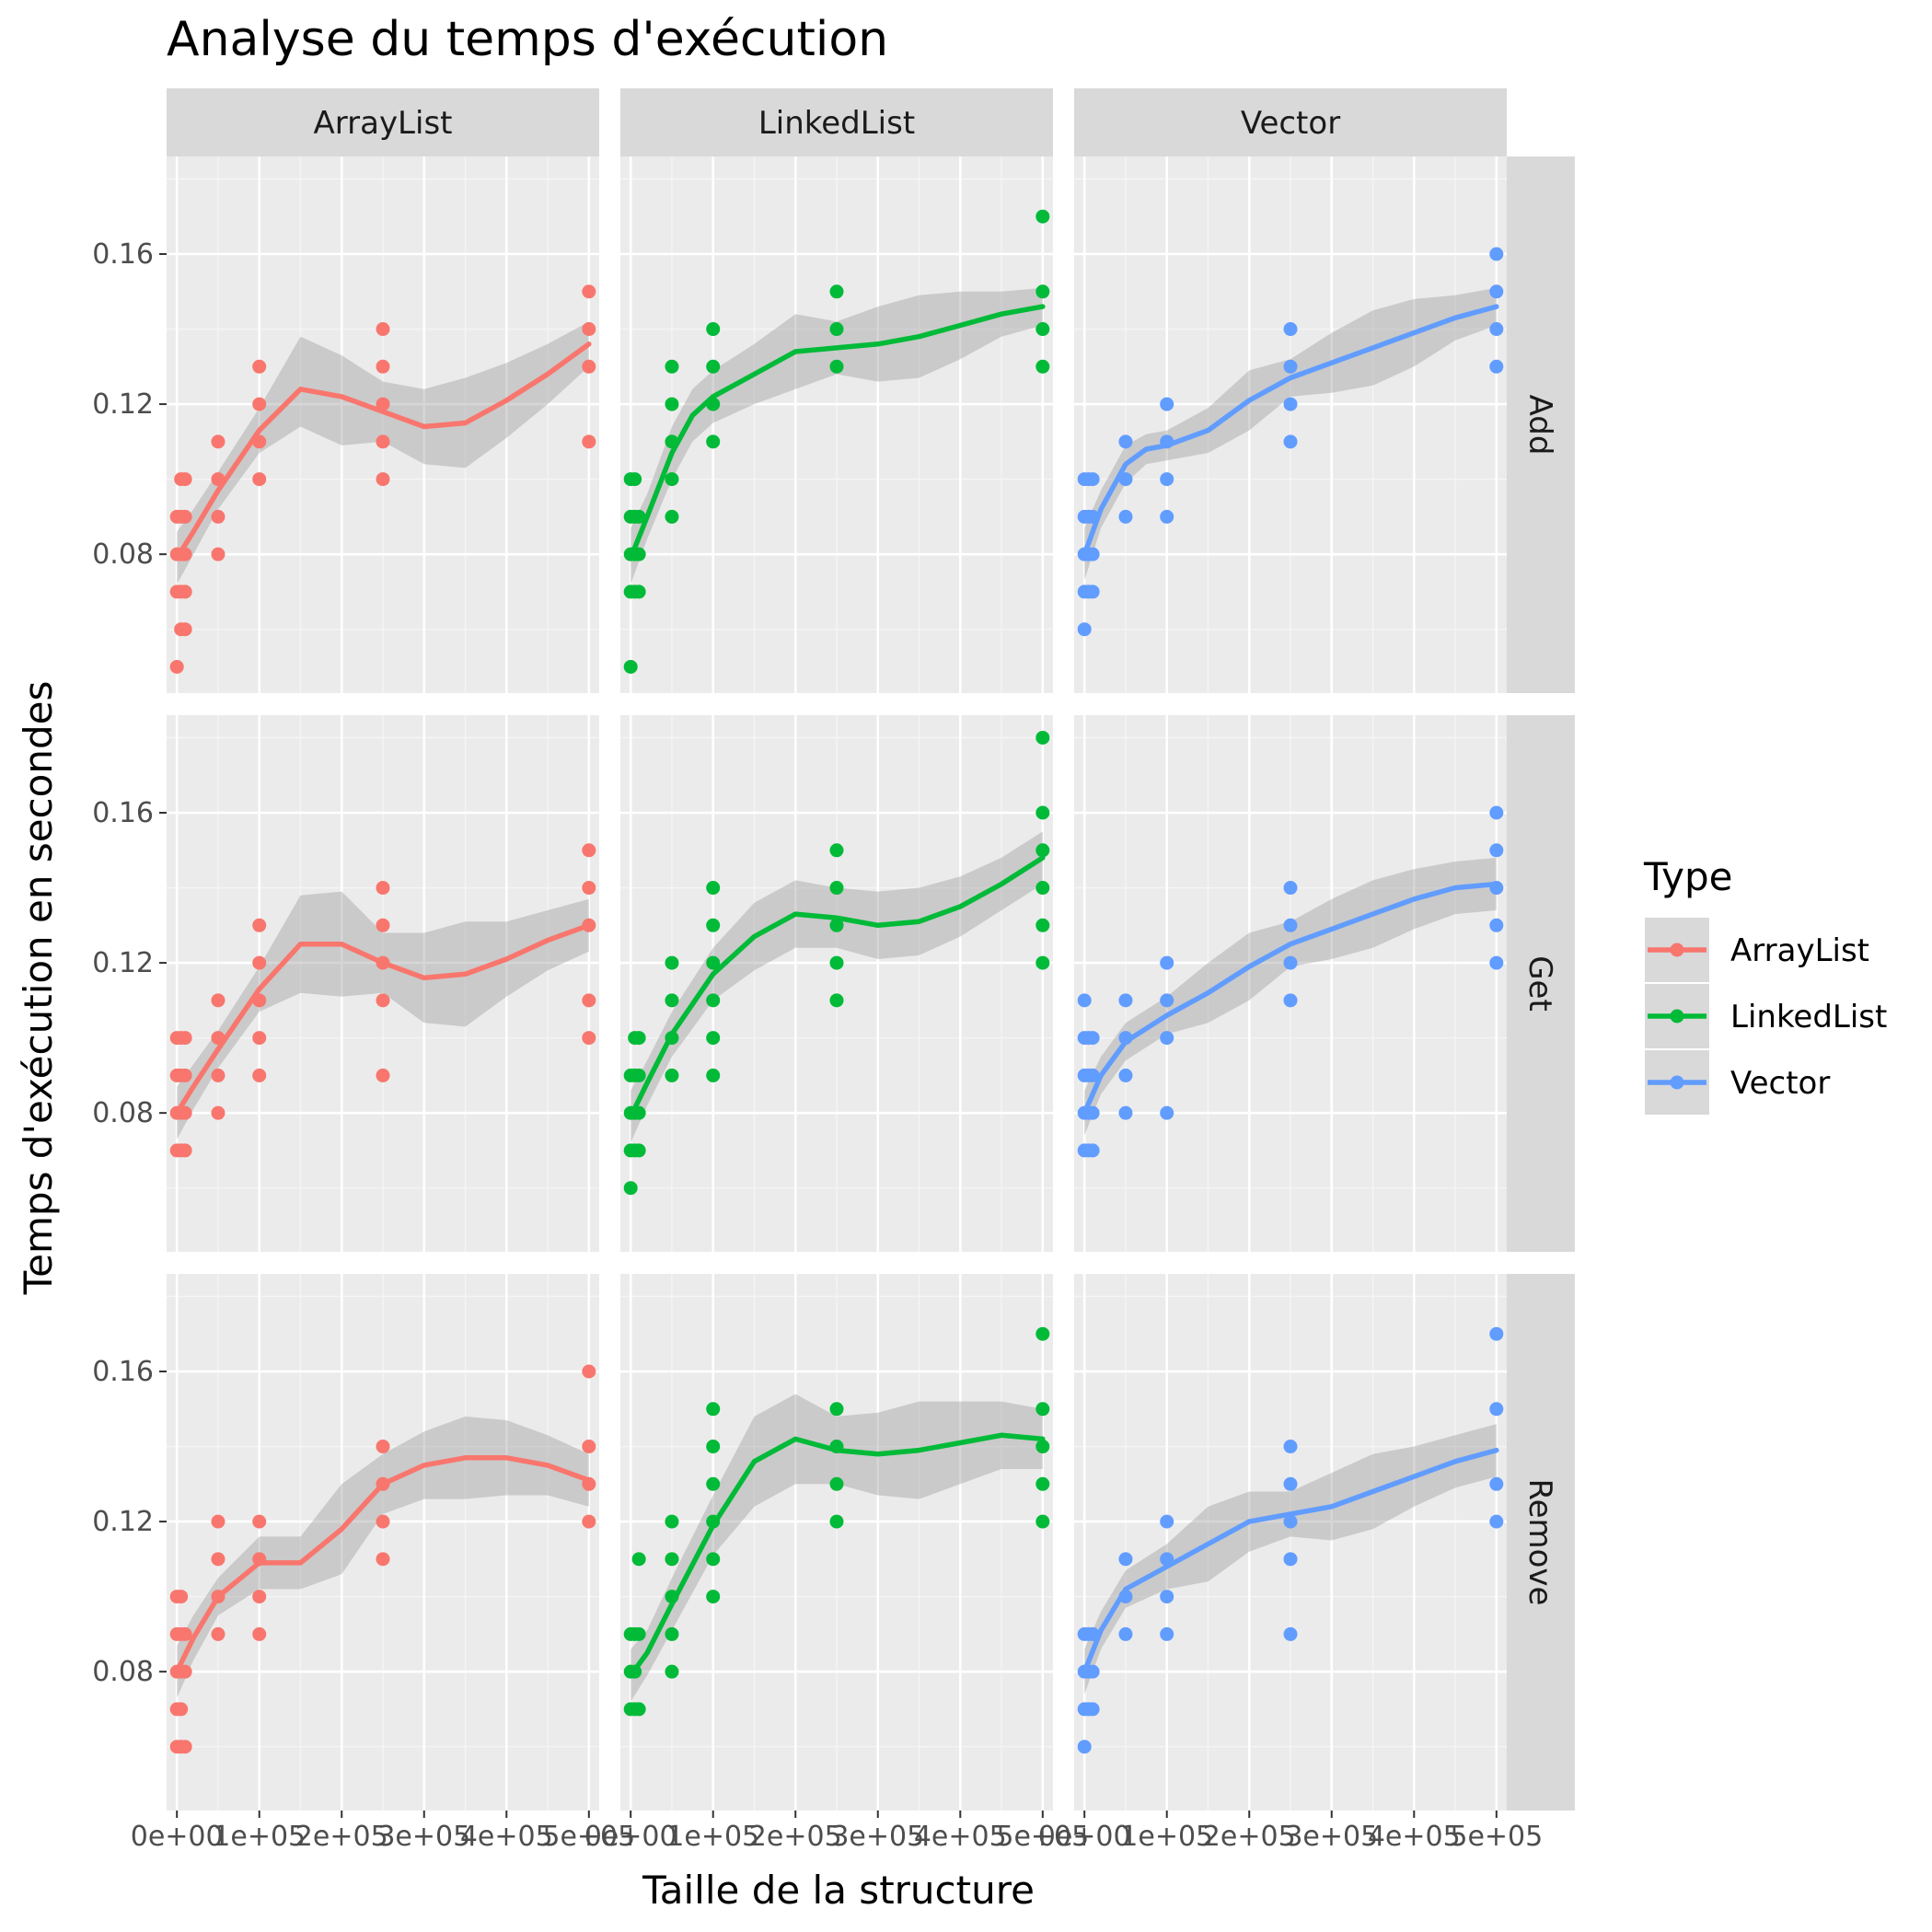 The height and width of the screenshot is (1932, 1932). Describe the element at coordinates (1497, 1837) in the screenshot. I see `x-tick-label: 5e+05` at that location.